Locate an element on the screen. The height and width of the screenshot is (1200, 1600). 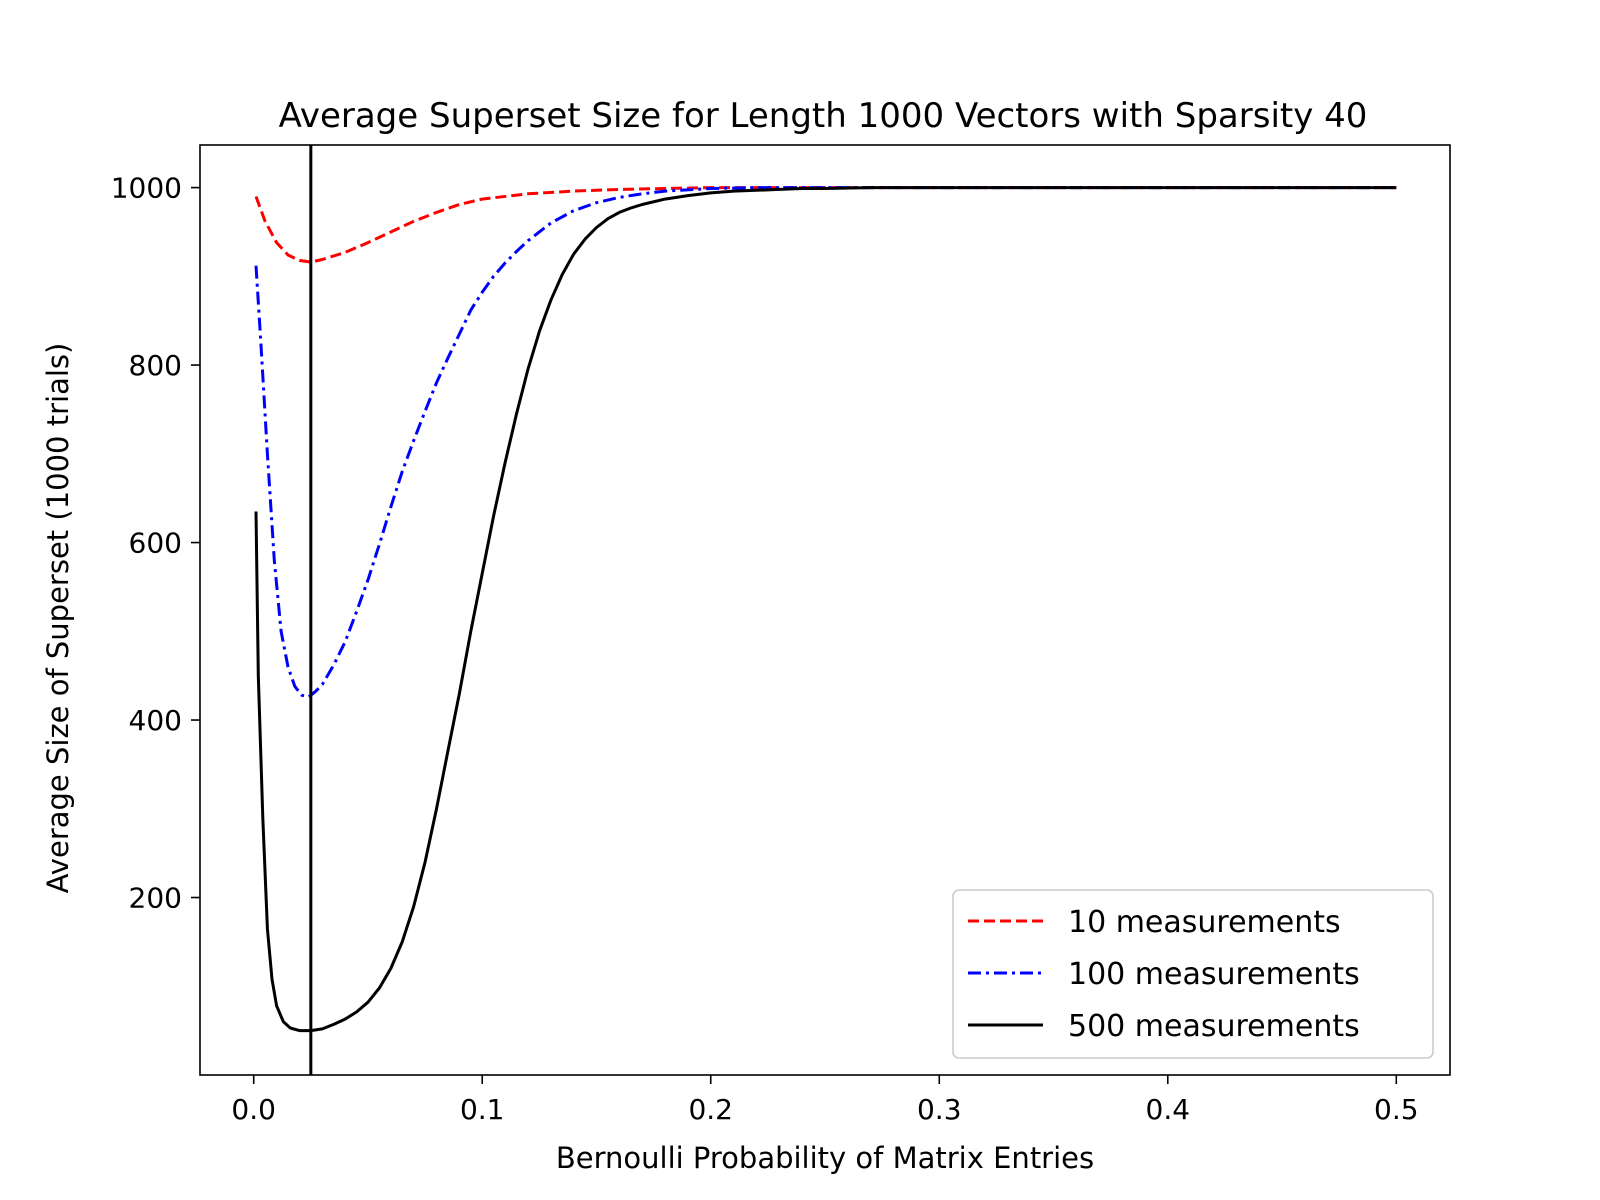
x-tick-label: 0.1 is located at coordinates (482, 1109).